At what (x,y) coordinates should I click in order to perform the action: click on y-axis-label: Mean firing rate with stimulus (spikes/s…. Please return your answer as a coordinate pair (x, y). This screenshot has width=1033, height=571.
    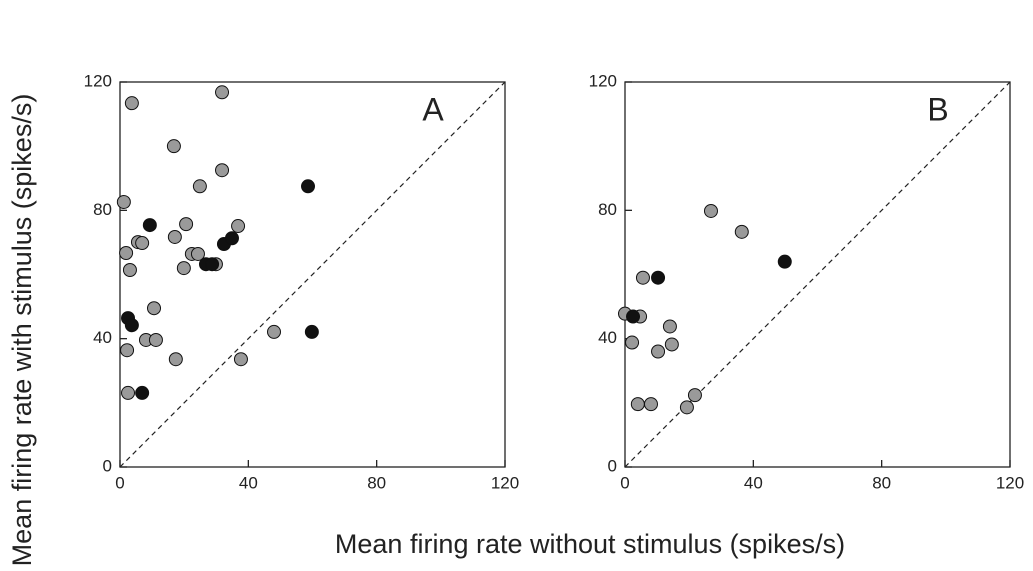
    Looking at the image, I should click on (22, 330).